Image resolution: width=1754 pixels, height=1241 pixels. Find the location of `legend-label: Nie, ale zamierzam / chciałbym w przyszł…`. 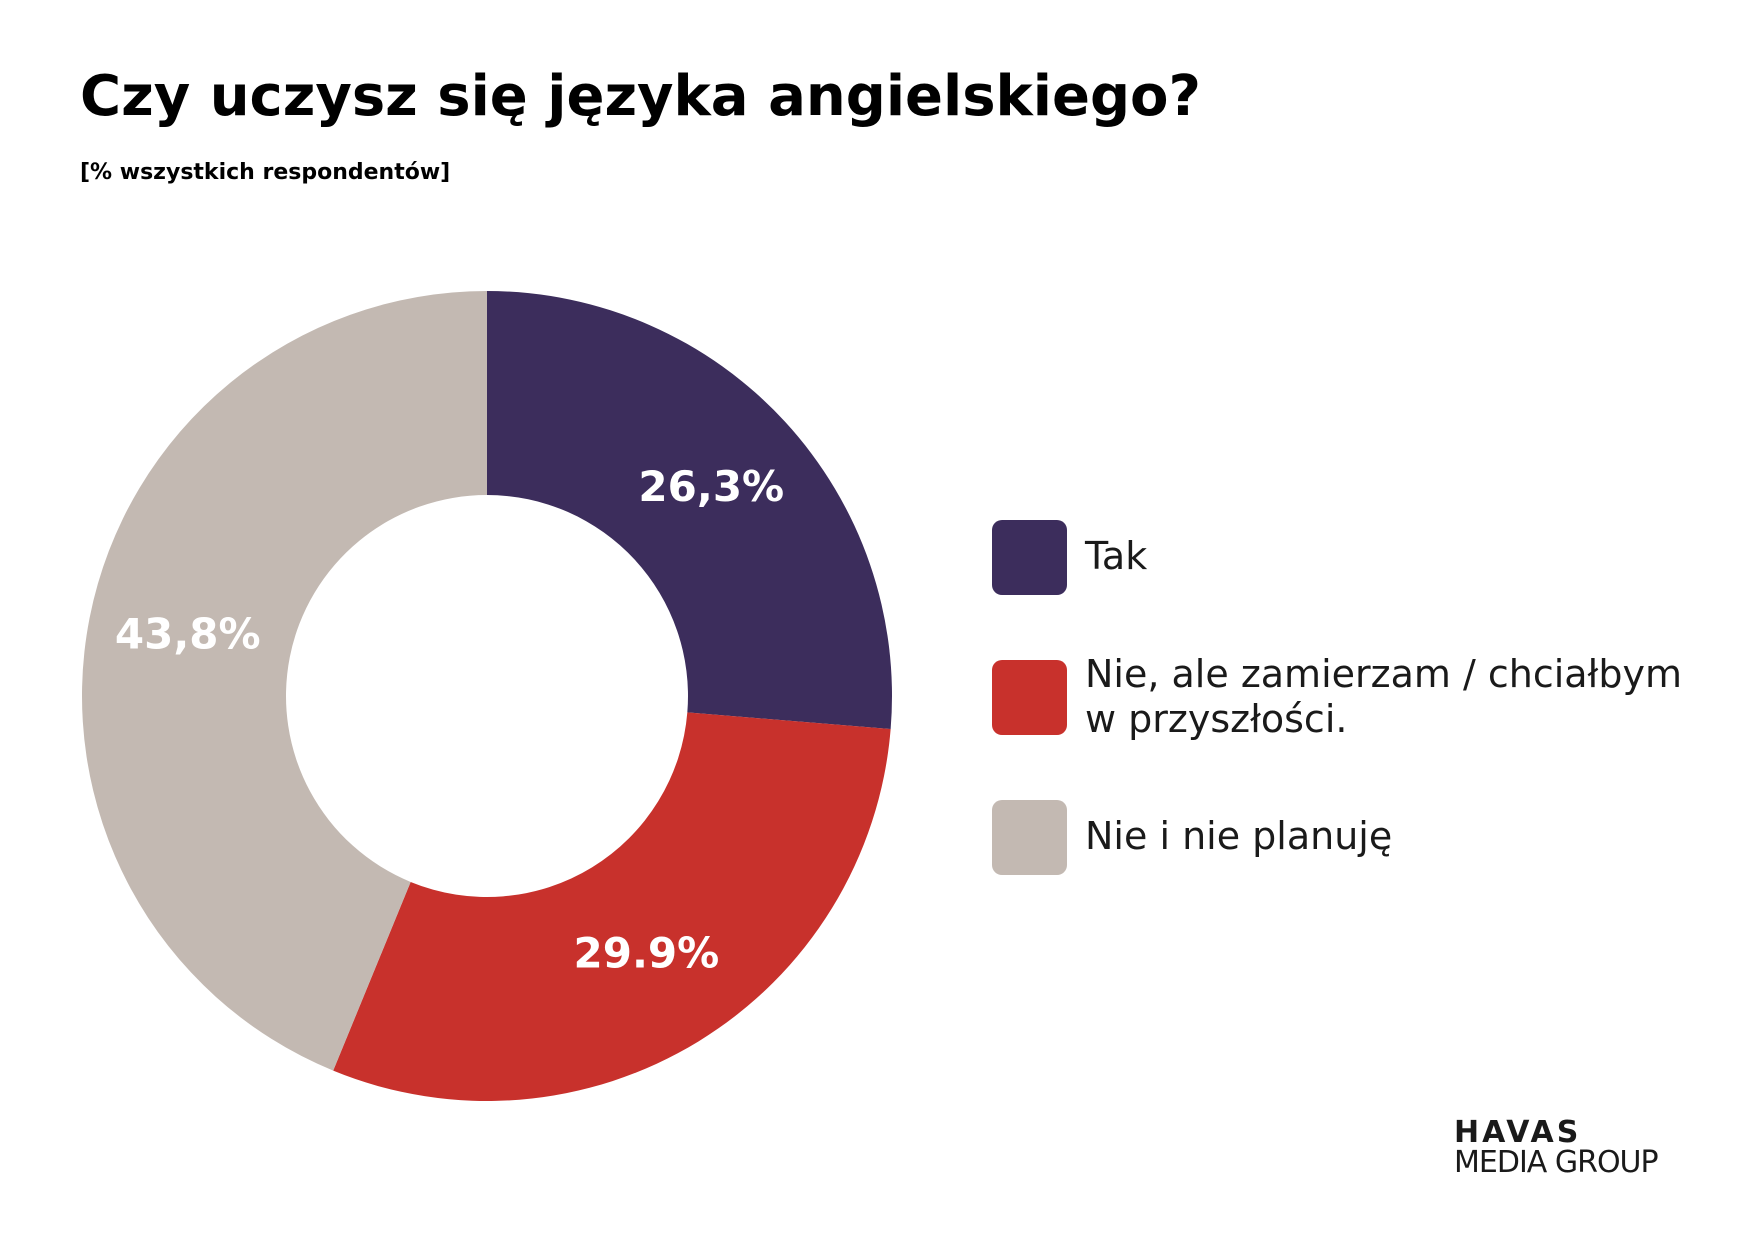

legend-label: Nie, ale zamierzam / chciałbym w przyszł… is located at coordinates (1383, 696).